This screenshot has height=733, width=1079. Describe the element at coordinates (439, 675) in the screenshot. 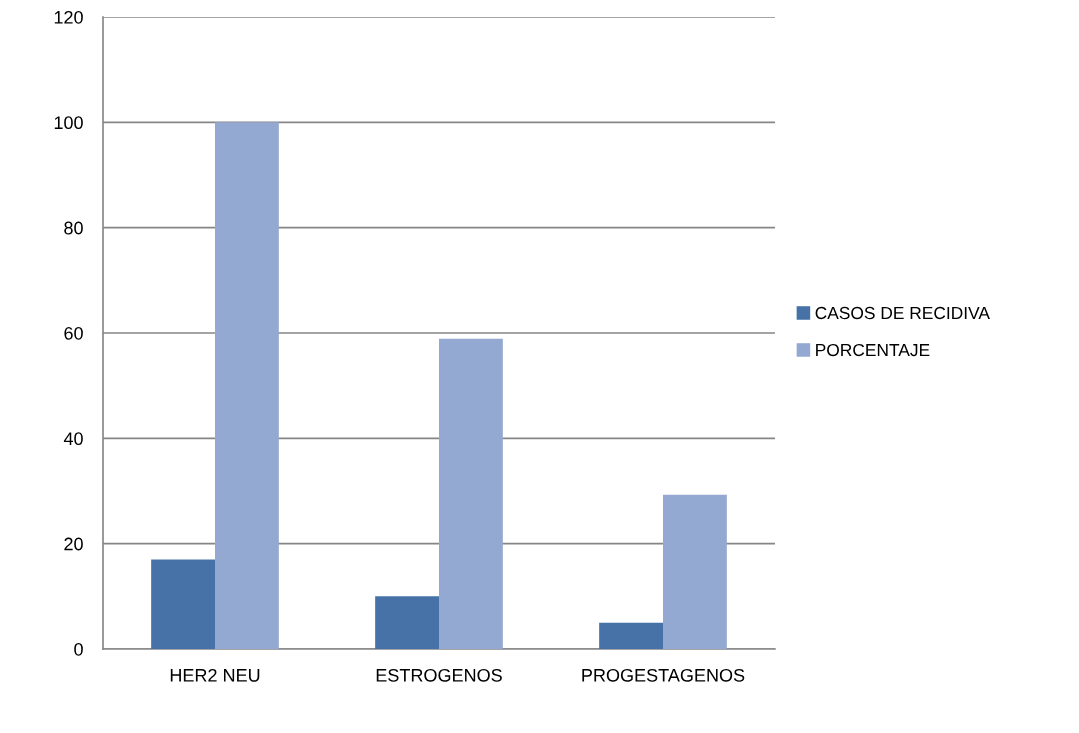

I see `x-tick-label: ESTROGENOS` at that location.